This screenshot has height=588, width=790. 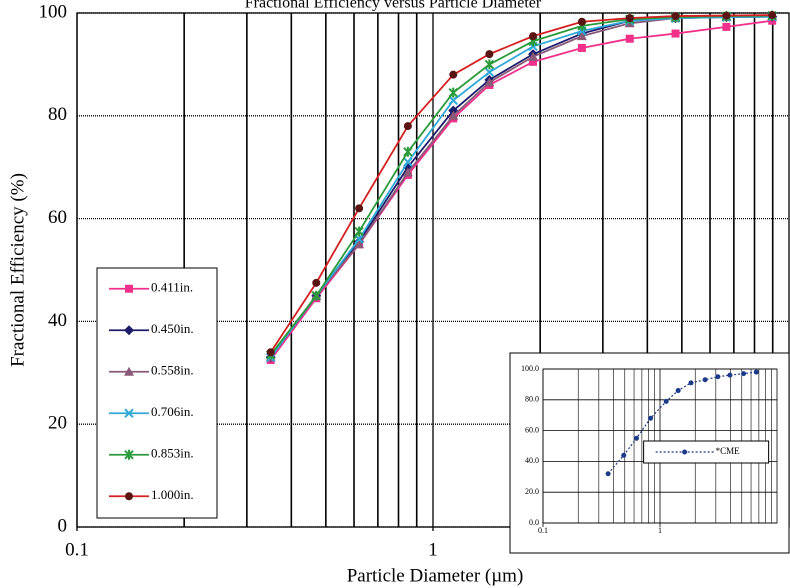 What do you see at coordinates (172, 411) in the screenshot?
I see `legend-label: 0.706in.` at bounding box center [172, 411].